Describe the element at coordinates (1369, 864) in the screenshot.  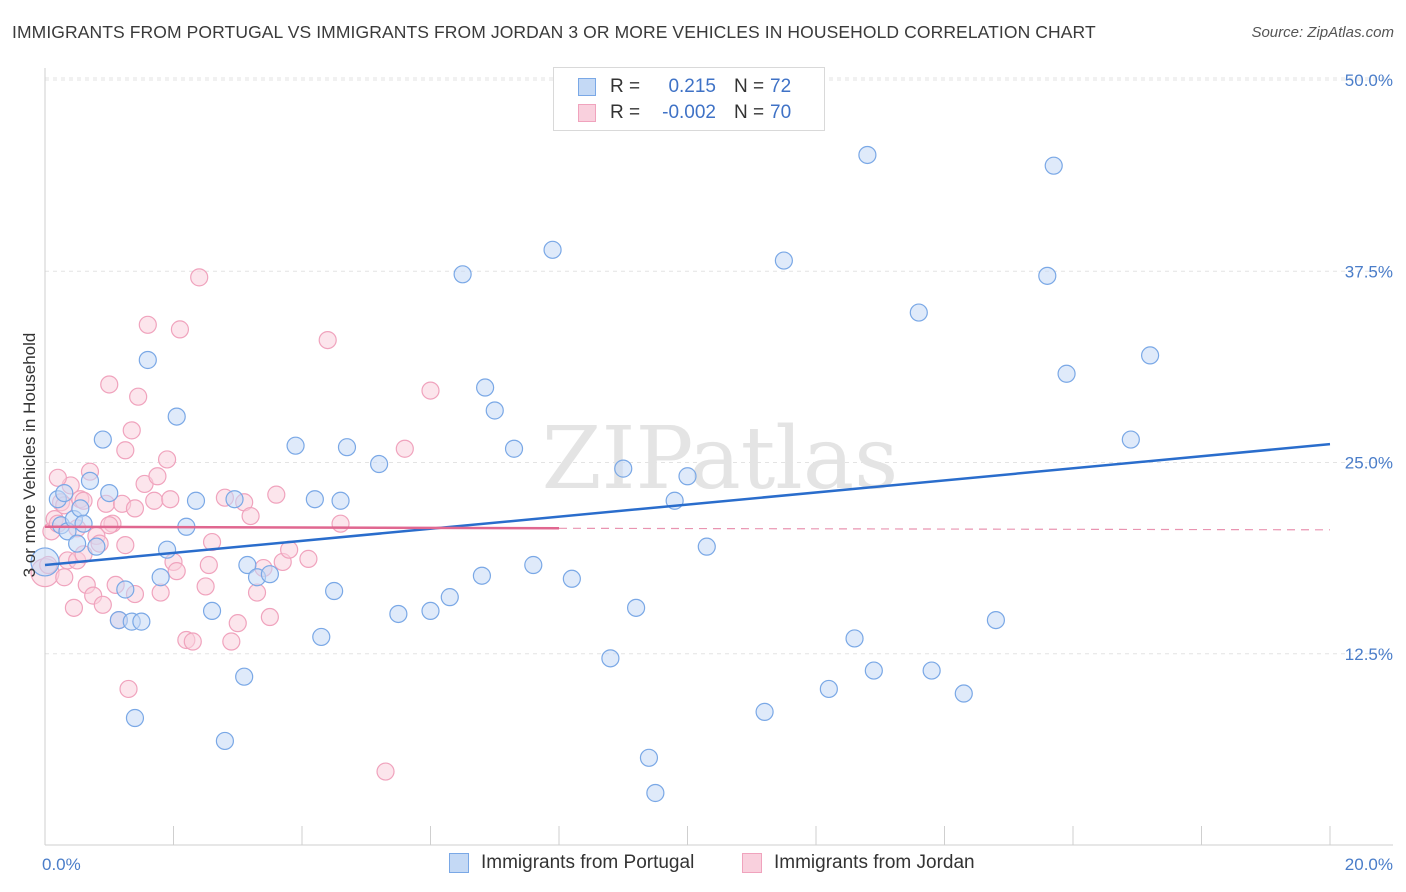
I see `x-tick-label: 20.0%` at that location.